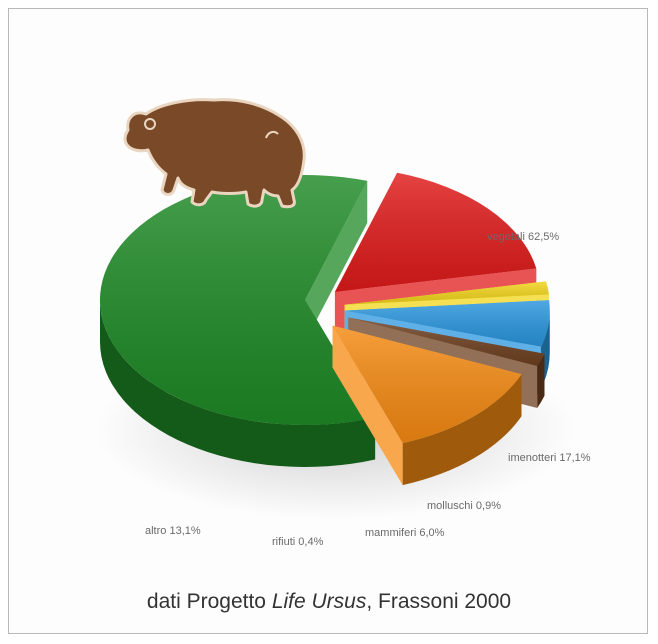 This screenshot has height=644, width=658. I want to click on slice-label: mammiferi 6,0%, so click(405, 533).